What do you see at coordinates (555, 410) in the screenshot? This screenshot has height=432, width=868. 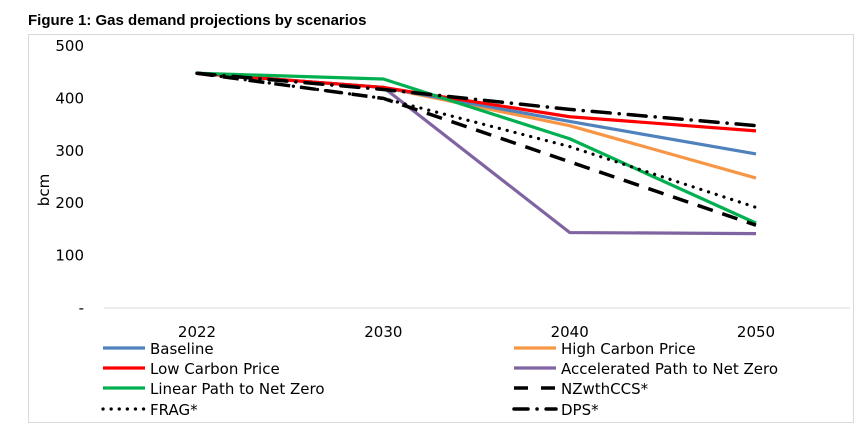 I see `legend-item: DPS*` at bounding box center [555, 410].